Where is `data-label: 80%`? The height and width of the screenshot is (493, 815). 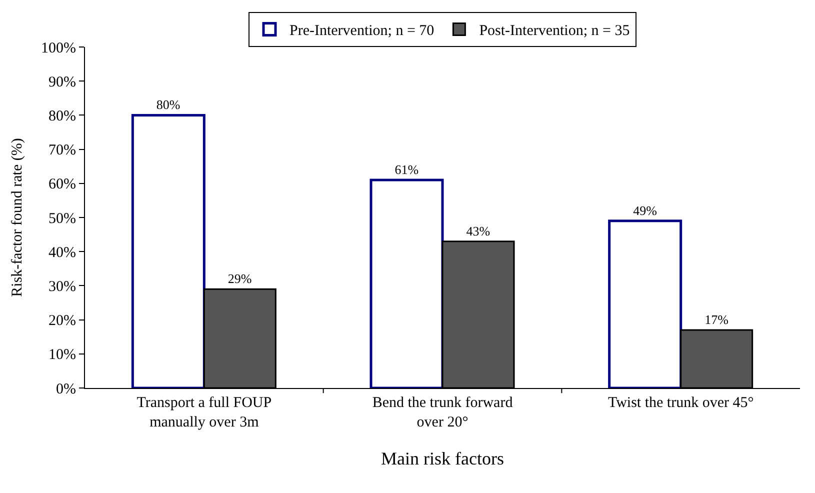 data-label: 80% is located at coordinates (168, 104).